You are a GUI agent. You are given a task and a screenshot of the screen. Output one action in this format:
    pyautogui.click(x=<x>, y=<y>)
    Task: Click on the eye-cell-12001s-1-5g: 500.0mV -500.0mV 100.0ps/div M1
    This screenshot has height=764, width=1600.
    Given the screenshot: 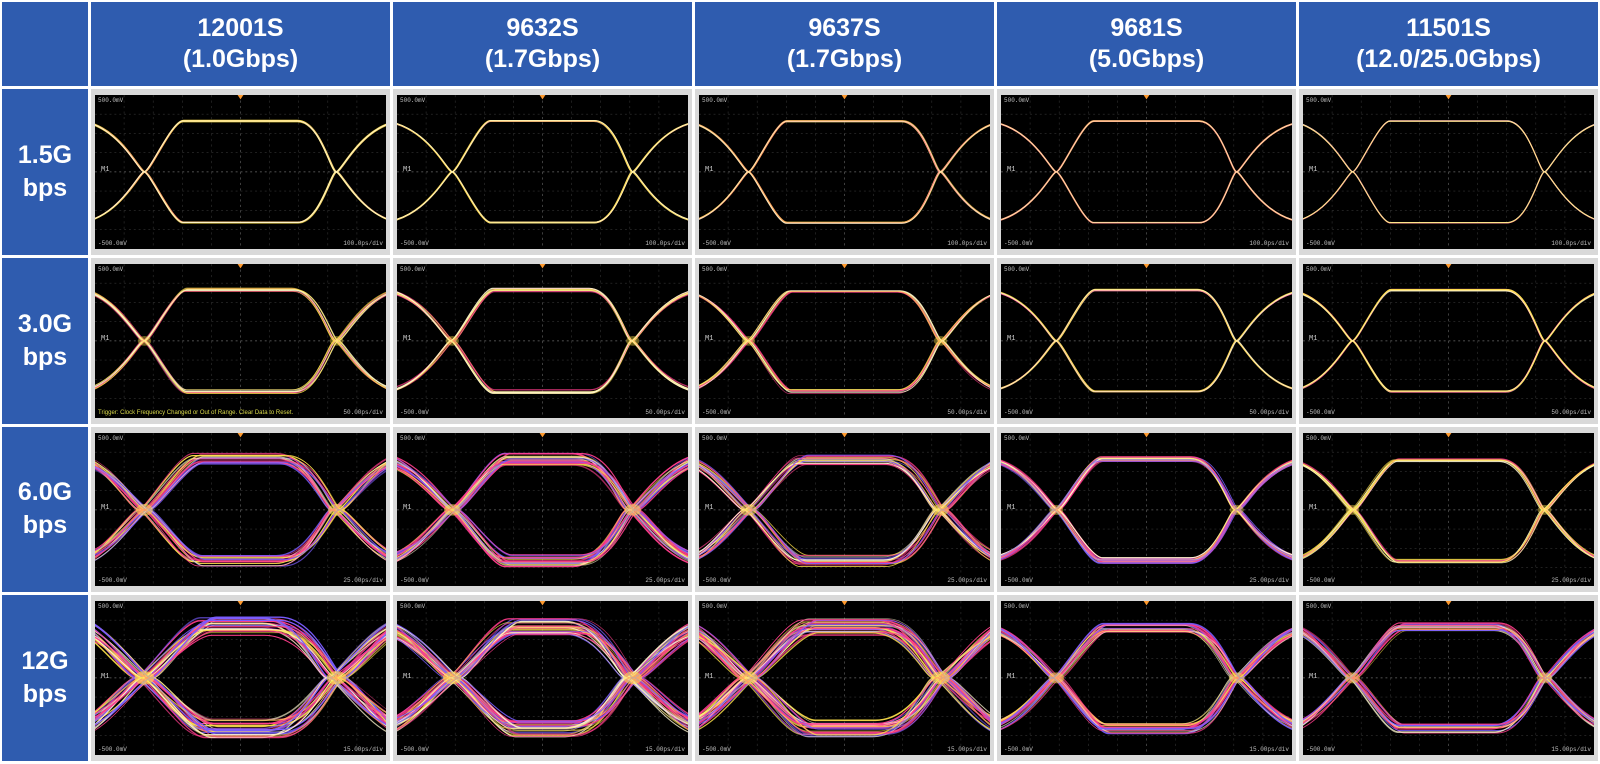 What is the action you would take?
    pyautogui.click(x=240, y=172)
    